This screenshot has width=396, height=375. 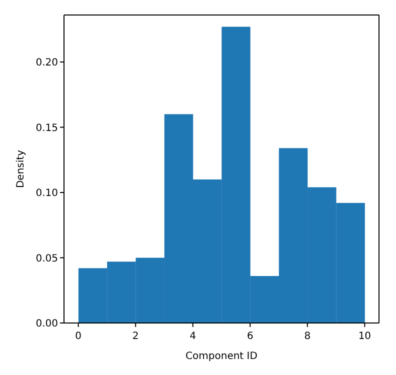 What do you see at coordinates (222, 356) in the screenshot?
I see `x-axis-title: Component ID` at bounding box center [222, 356].